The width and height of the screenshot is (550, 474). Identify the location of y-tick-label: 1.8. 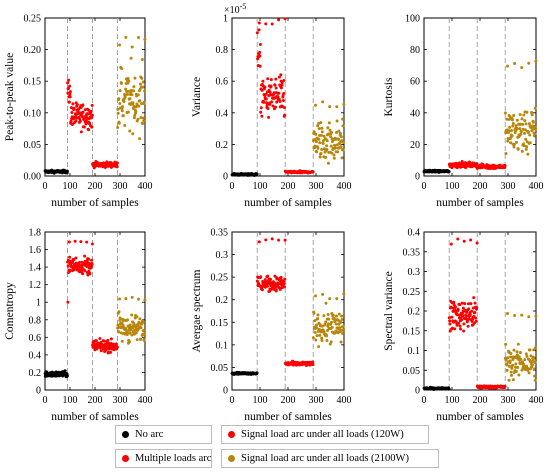
(35, 233).